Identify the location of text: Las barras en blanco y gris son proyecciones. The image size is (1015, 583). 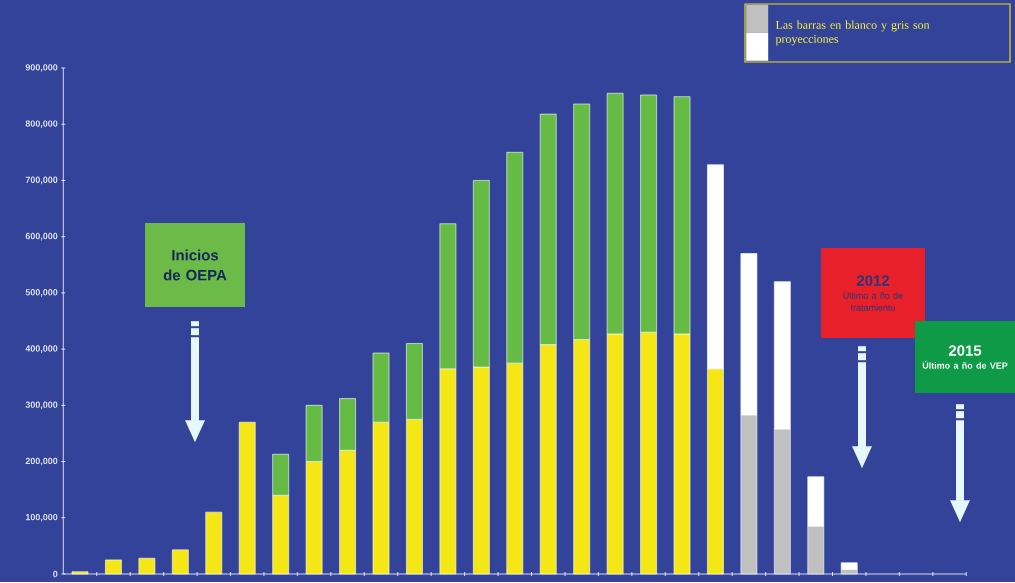
(852, 33).